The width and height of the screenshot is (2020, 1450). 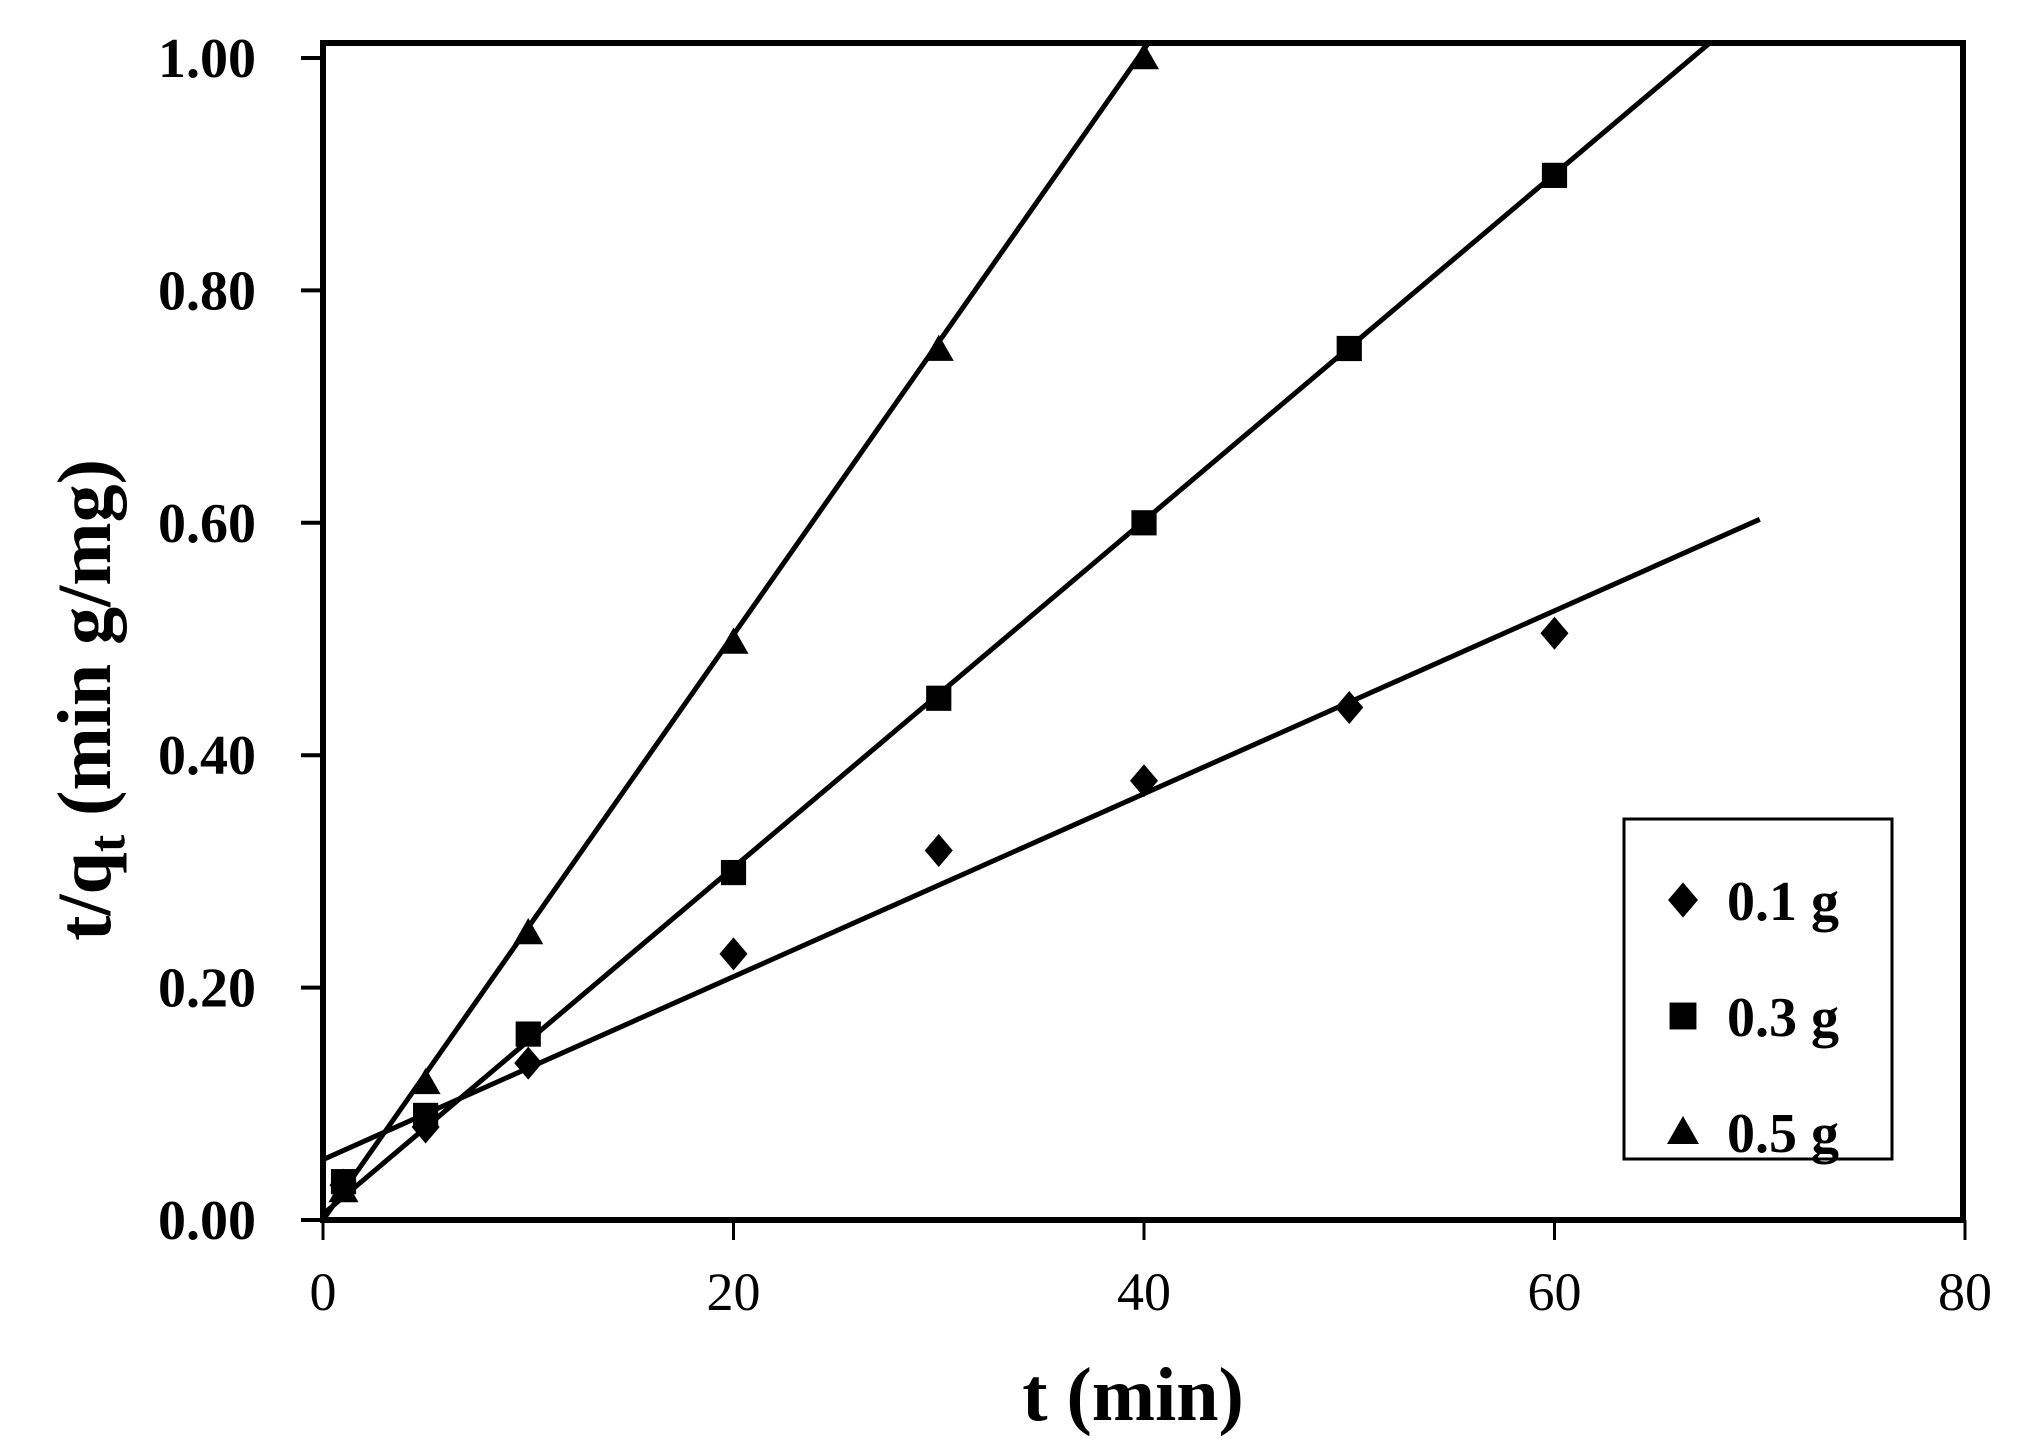 I want to click on y-tick-label: 1.00, so click(x=207, y=59).